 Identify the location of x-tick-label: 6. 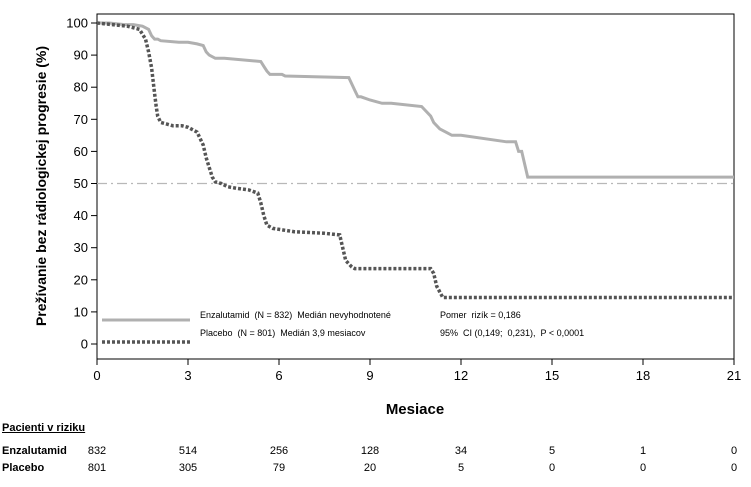
(278, 375).